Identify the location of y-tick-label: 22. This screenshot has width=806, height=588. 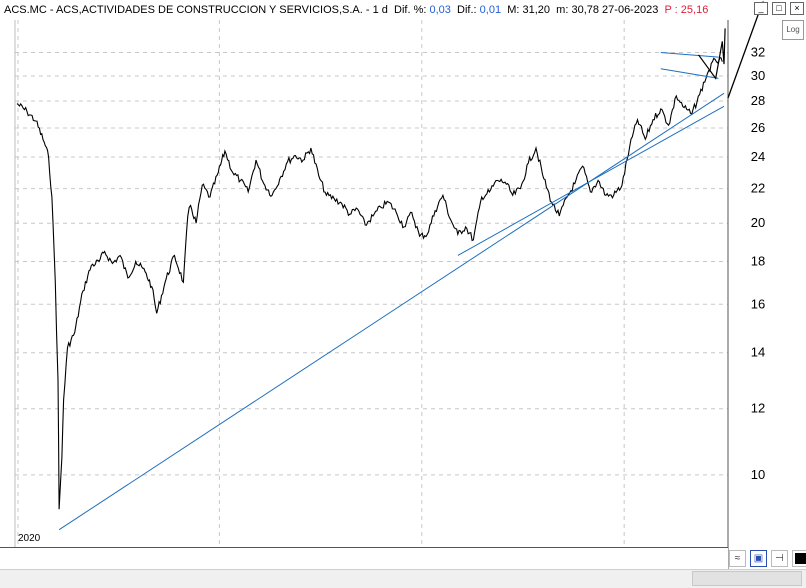
(758, 188).